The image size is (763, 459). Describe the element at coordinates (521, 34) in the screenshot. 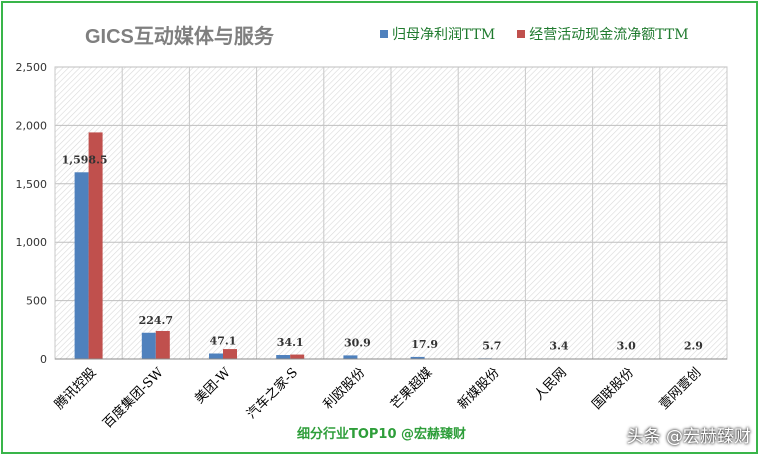

I see `legend-swatch-cashflow` at that location.